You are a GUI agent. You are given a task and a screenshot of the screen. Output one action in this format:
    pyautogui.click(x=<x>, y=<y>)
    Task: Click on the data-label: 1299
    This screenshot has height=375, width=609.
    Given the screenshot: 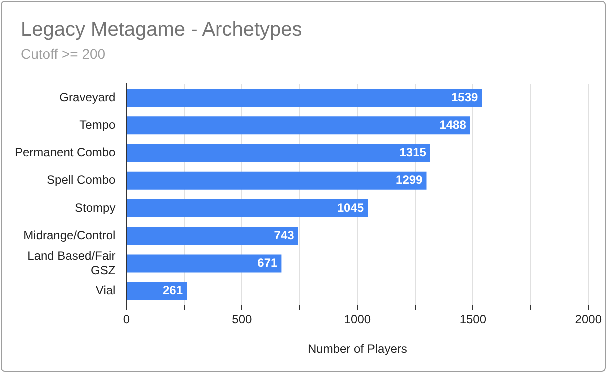 What is the action you would take?
    pyautogui.click(x=410, y=180)
    